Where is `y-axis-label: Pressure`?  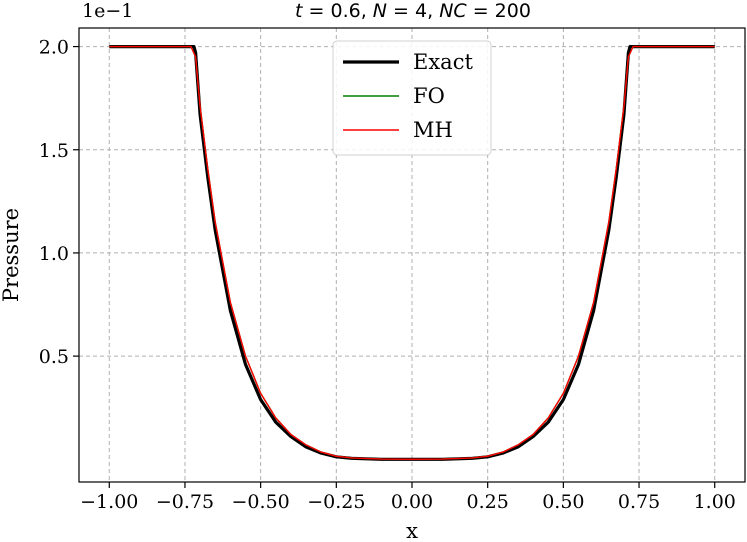 y-axis-label: Pressure is located at coordinates (11, 255).